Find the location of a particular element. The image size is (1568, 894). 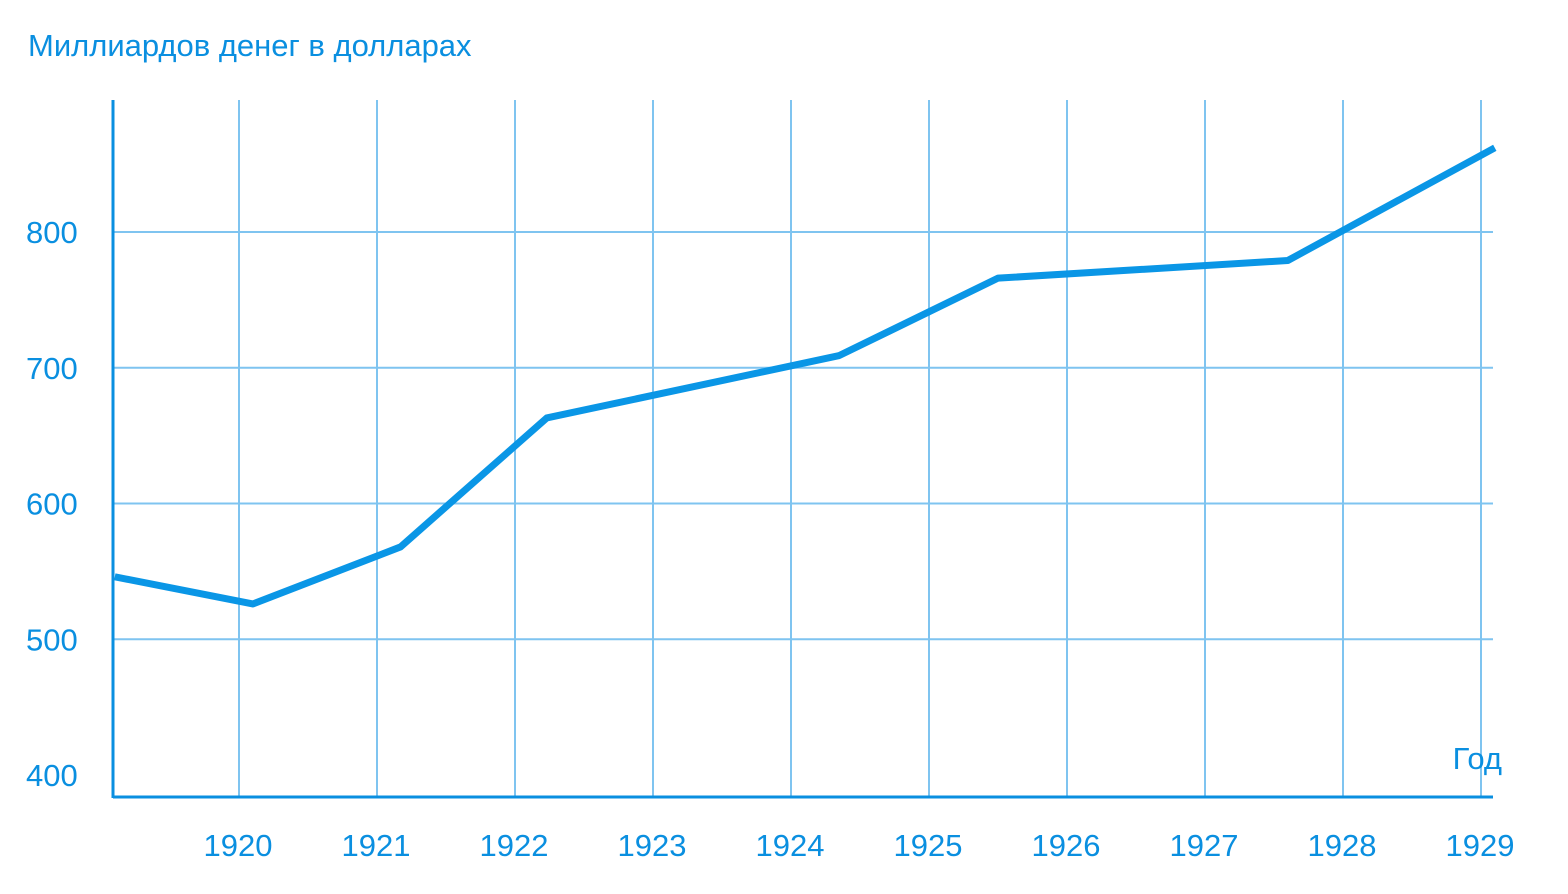

y-tick-label: 800 is located at coordinates (52, 232).